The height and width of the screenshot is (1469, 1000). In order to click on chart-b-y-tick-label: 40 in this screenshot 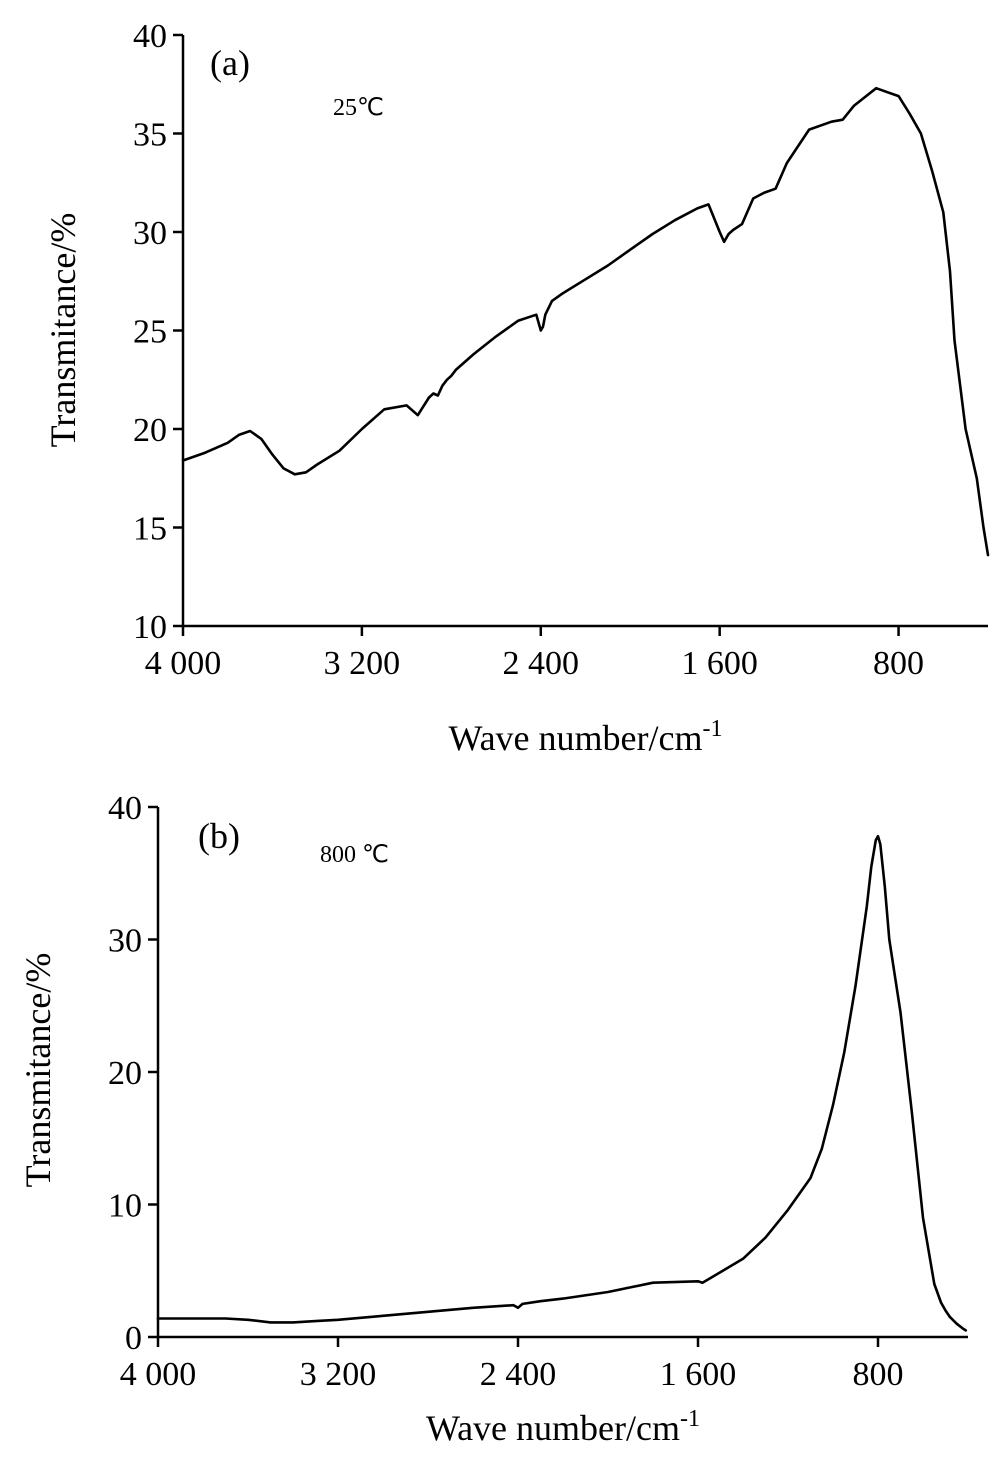, I will do `click(125, 808)`.